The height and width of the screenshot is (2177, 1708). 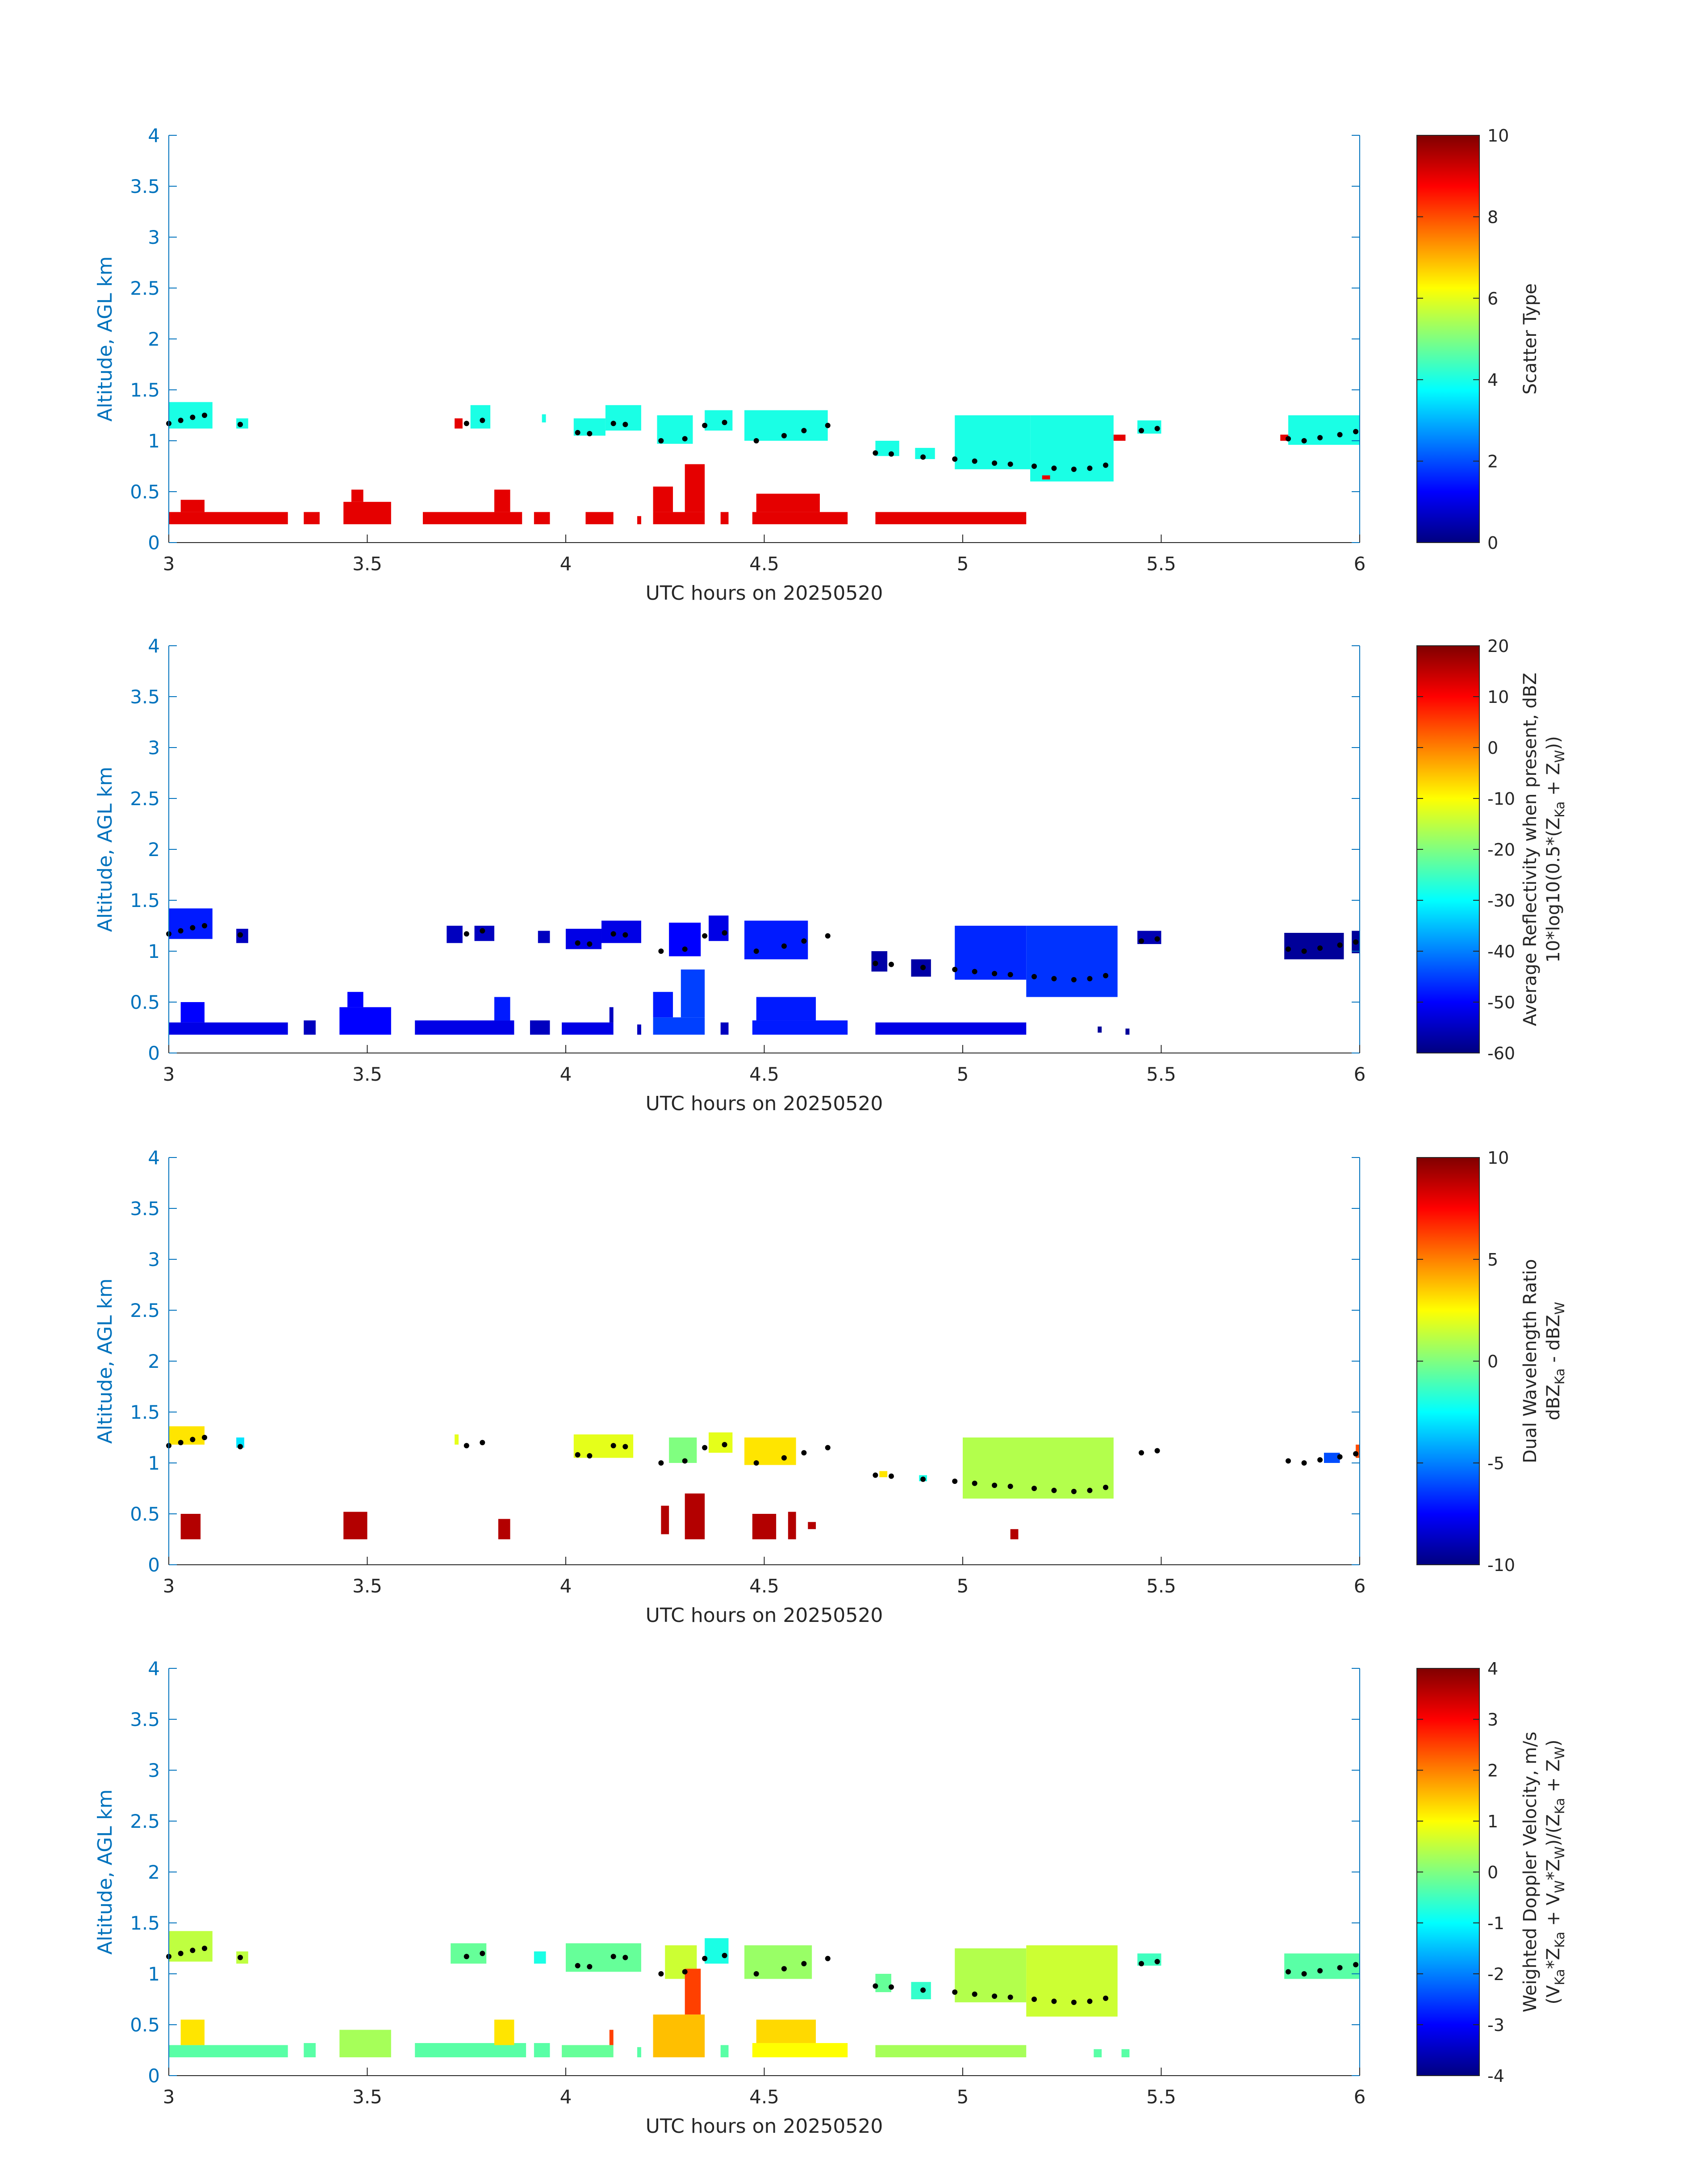 What do you see at coordinates (764, 1615) in the screenshot?
I see `x-axis-label: UTC hours on 20250520` at bounding box center [764, 1615].